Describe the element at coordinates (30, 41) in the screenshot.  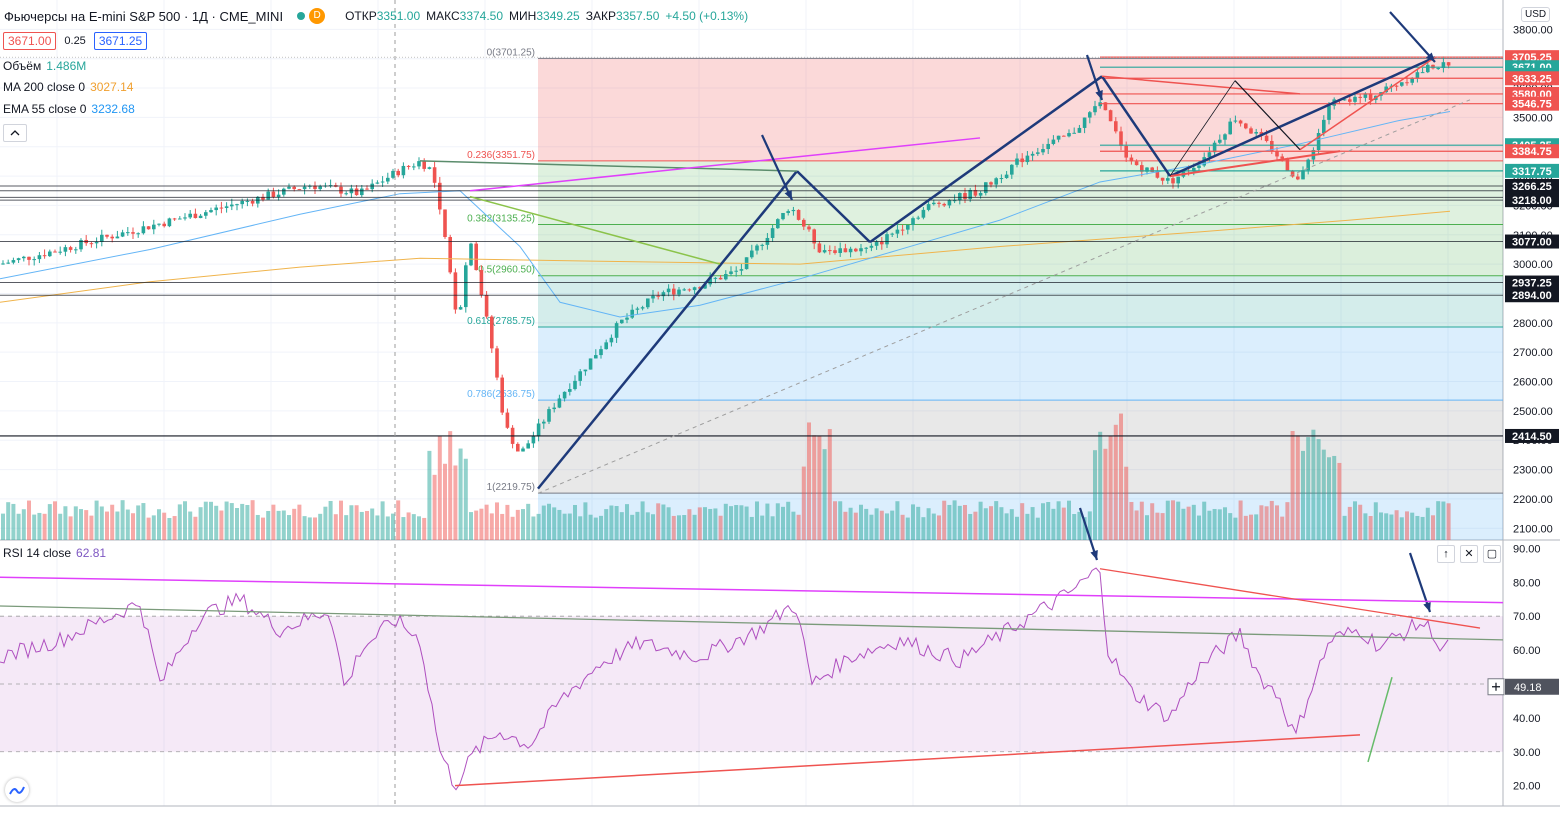
I see `sell-button: 3671.00` at that location.